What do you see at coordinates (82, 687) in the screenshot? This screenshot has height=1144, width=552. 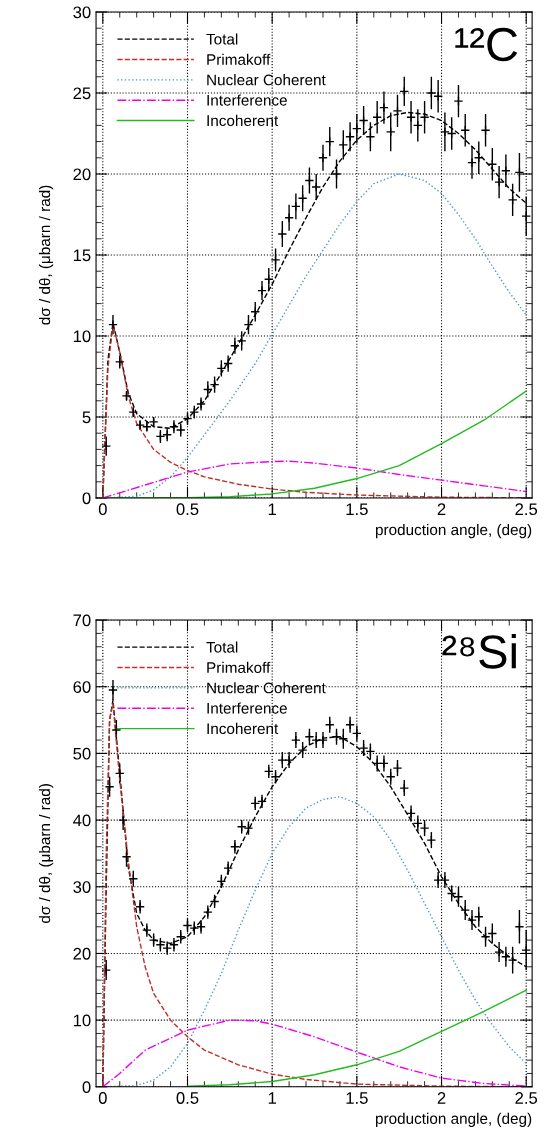 I see `y-tick-label: 60` at bounding box center [82, 687].